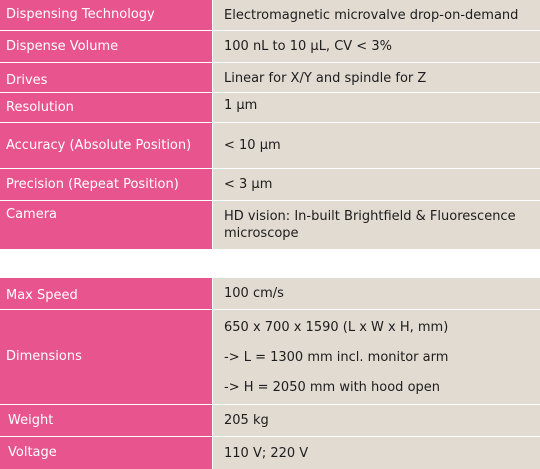 The width and height of the screenshot is (540, 469). What do you see at coordinates (106, 293) in the screenshot?
I see `spec-label: Max Speed` at bounding box center [106, 293].